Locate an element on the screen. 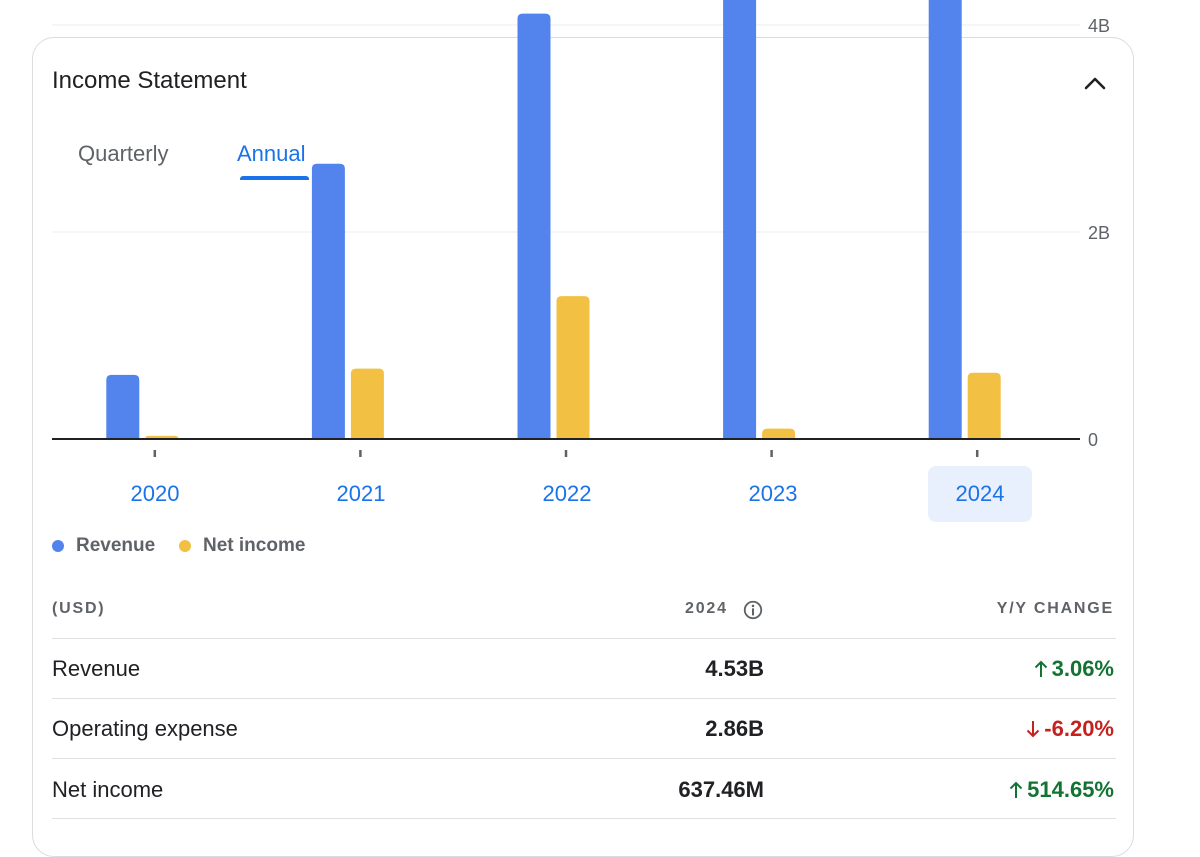 The height and width of the screenshot is (857, 1200). tab-annual-indicator is located at coordinates (274, 178).